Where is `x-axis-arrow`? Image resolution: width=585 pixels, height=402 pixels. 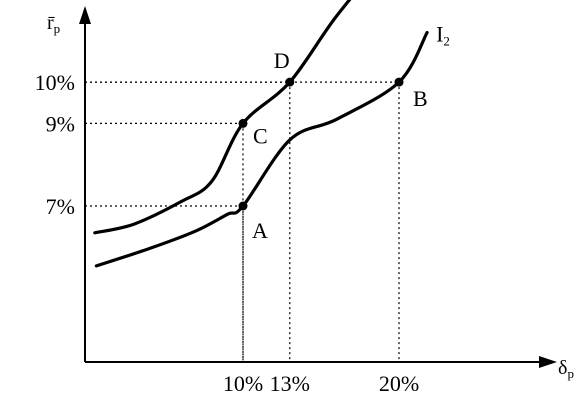 x-axis-arrow is located at coordinates (548, 362).